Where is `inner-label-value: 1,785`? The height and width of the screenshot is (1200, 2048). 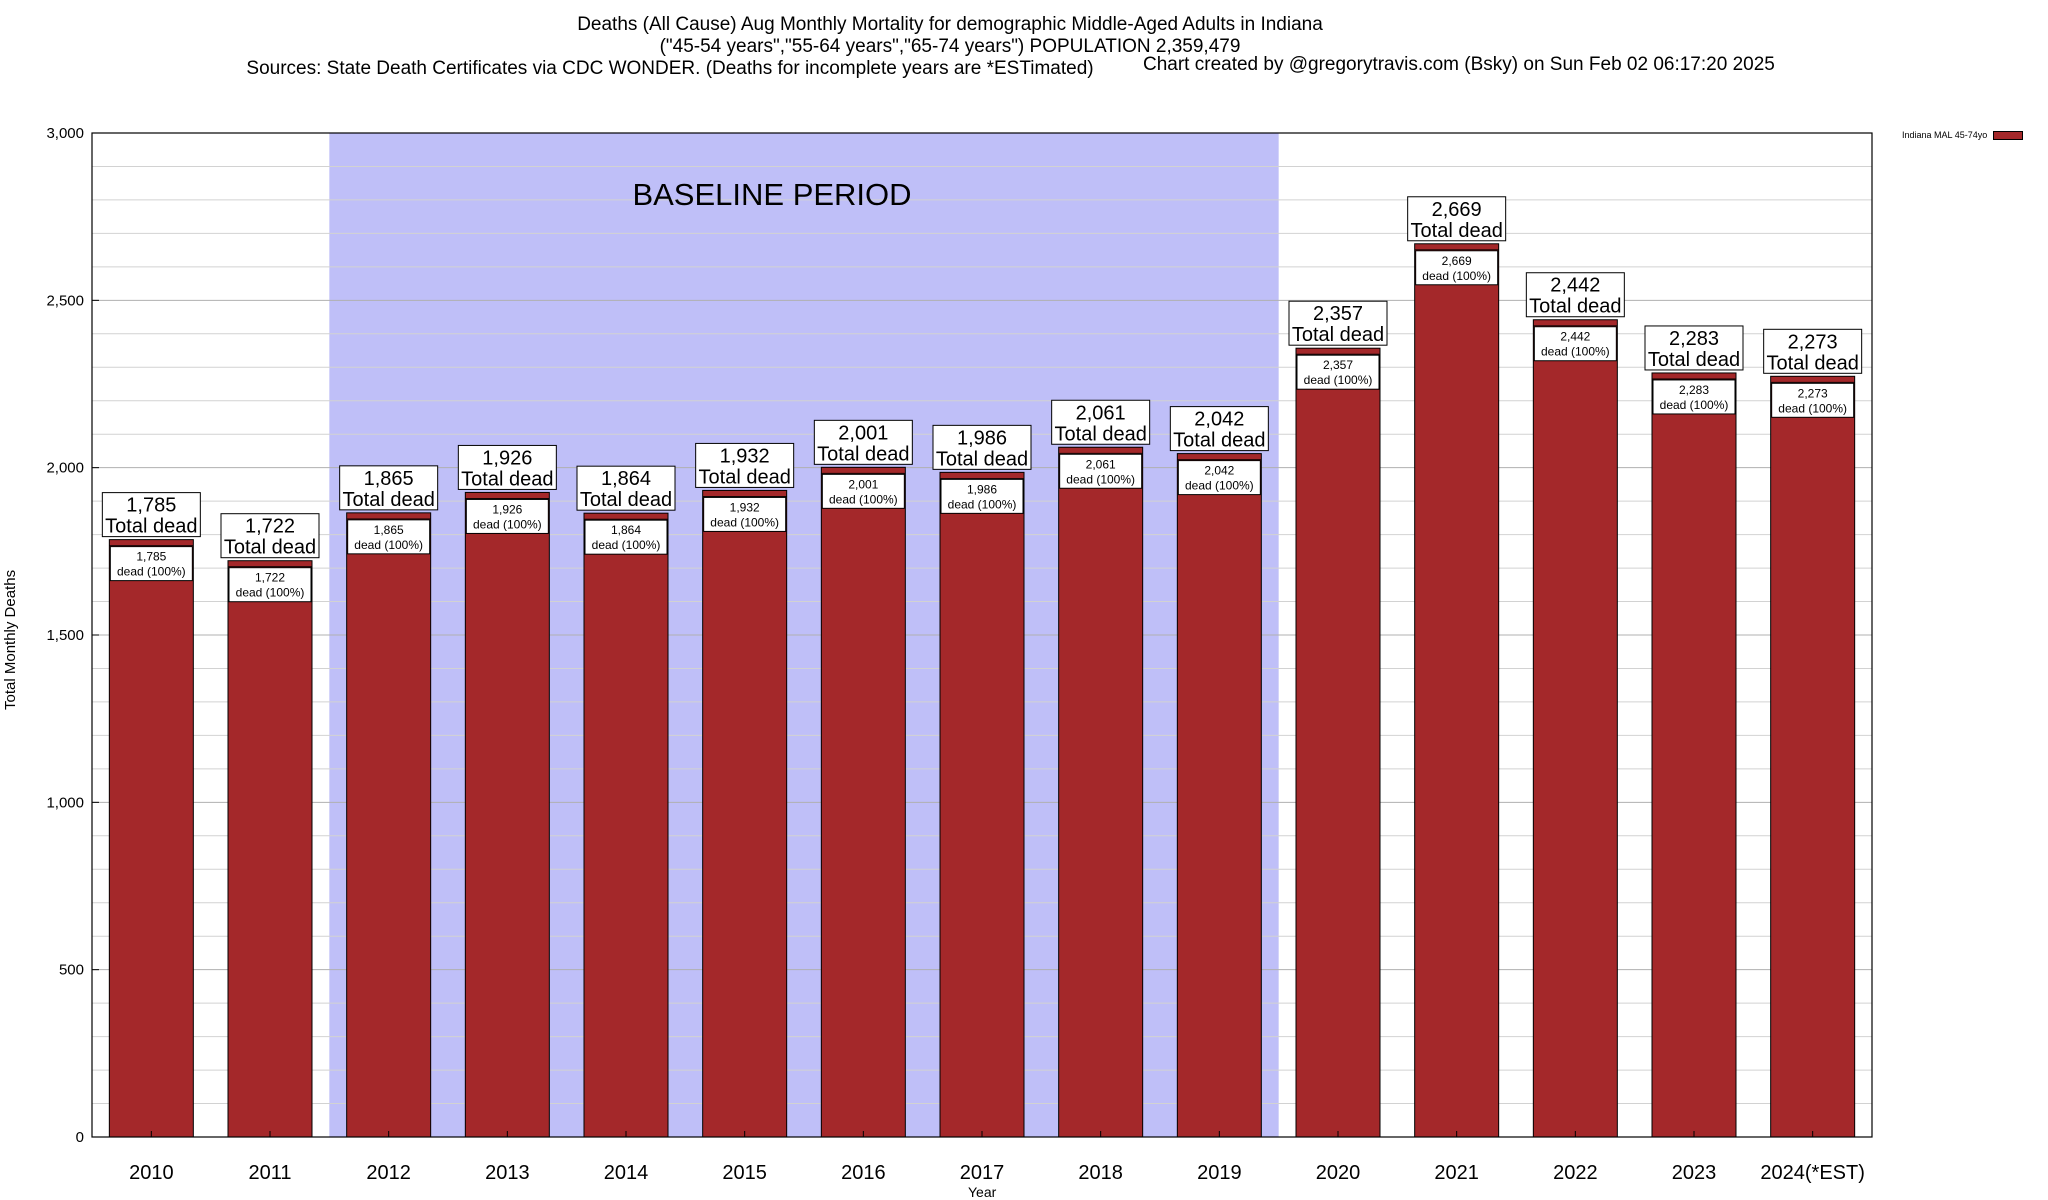
inner-label-value: 1,785 is located at coordinates (151, 557).